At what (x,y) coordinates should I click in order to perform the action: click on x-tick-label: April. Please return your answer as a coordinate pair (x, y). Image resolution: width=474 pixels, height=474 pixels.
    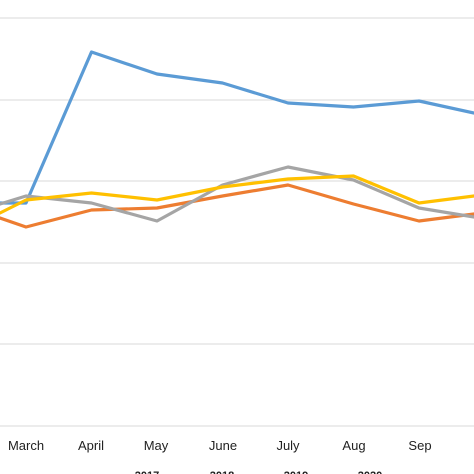
    Looking at the image, I should click on (91, 445).